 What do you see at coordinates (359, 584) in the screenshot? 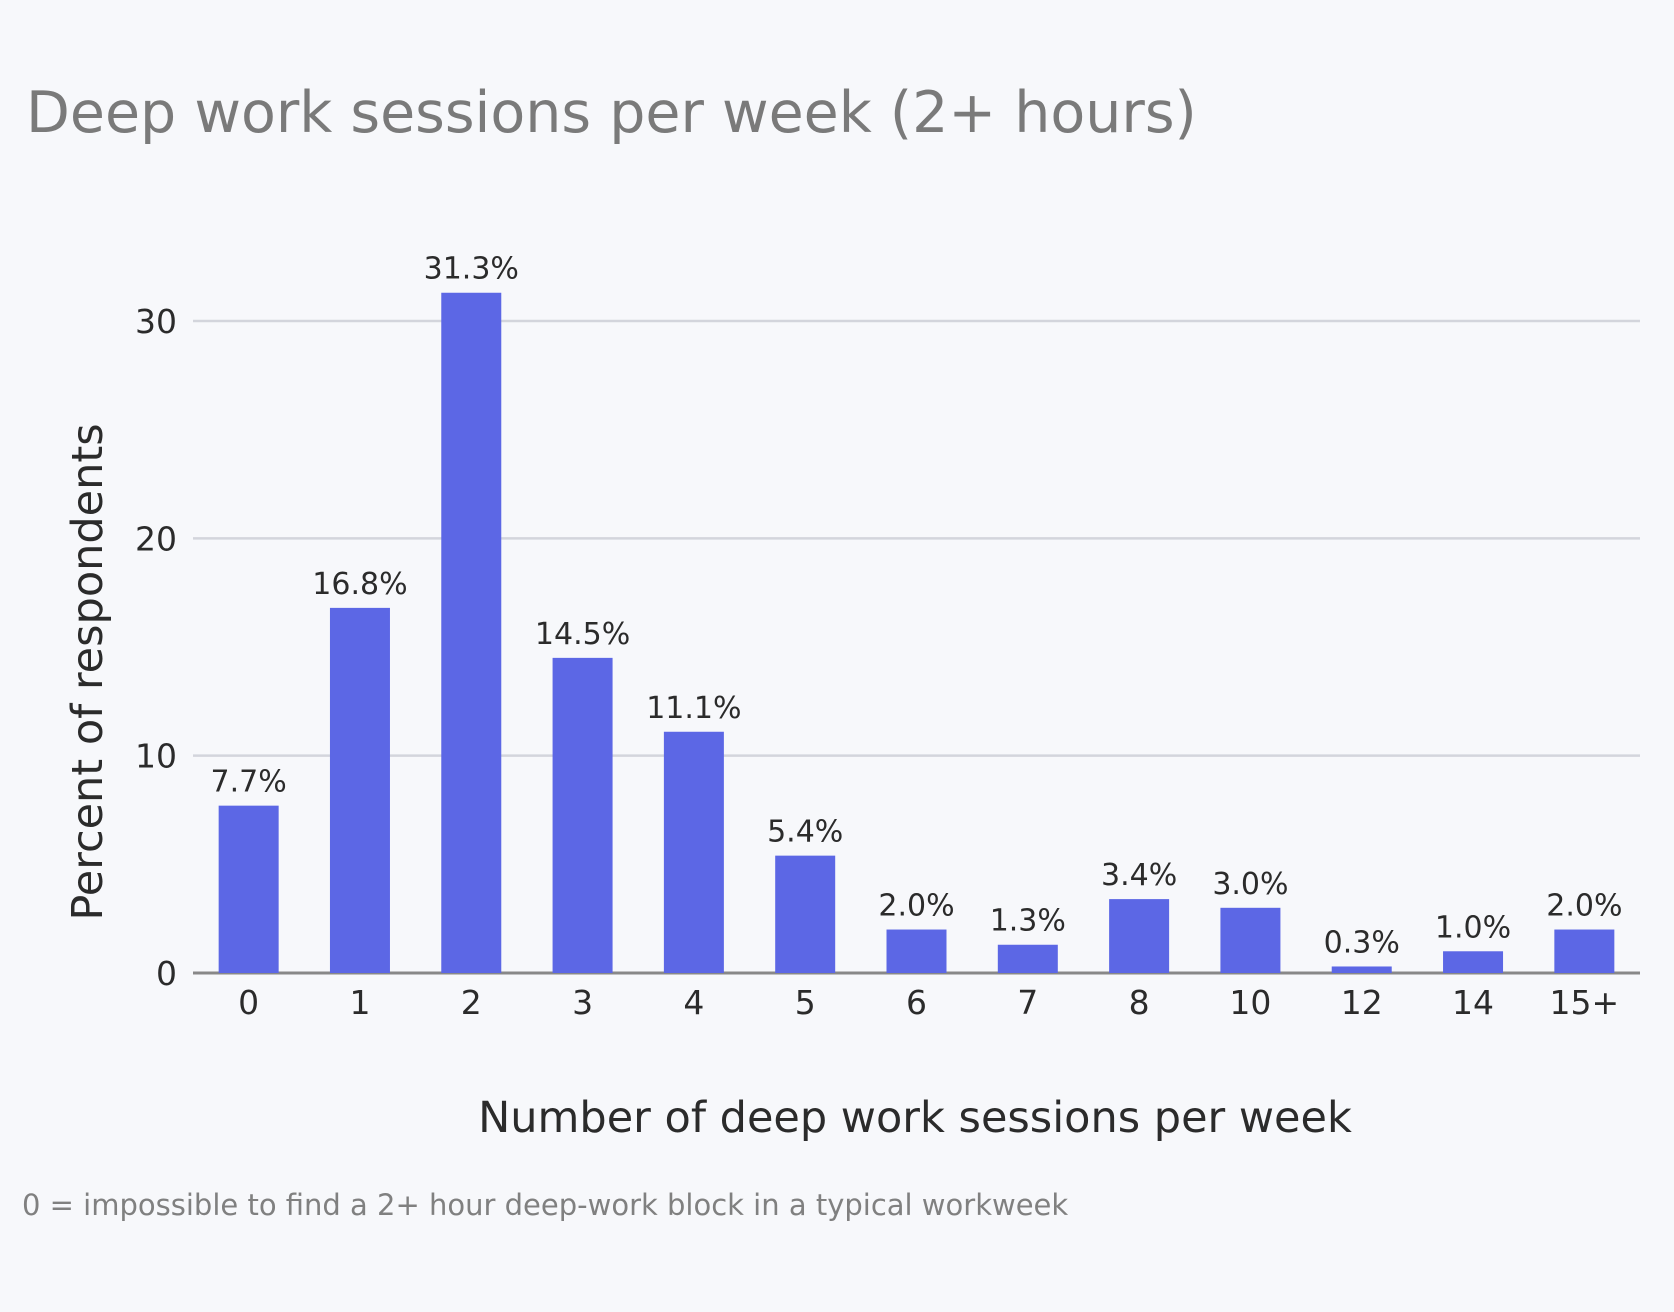
I see `data-label: 16.8%` at bounding box center [359, 584].